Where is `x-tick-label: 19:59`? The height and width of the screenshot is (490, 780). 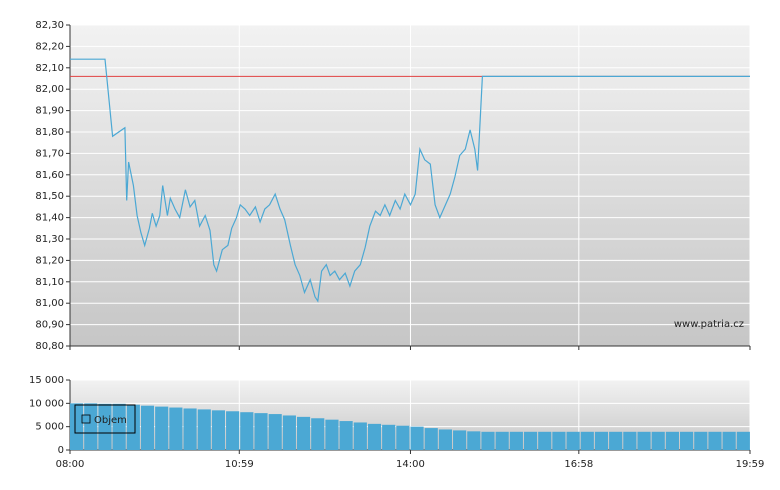 x-tick-label: 19:59 is located at coordinates (750, 464).